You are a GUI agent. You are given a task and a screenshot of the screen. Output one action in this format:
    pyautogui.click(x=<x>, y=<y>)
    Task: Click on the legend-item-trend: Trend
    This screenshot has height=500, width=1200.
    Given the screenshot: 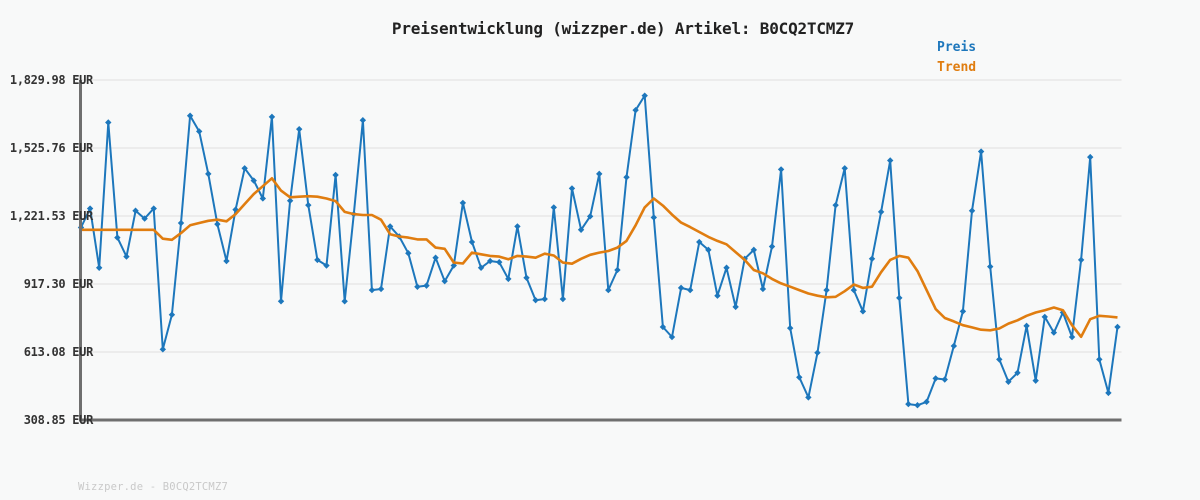 What is the action you would take?
    pyautogui.click(x=957, y=67)
    